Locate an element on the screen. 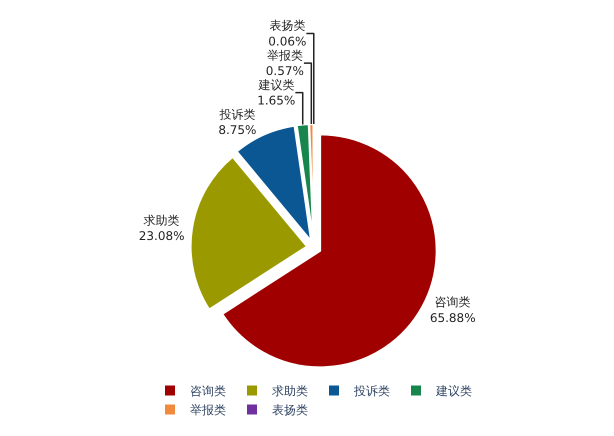 Image resolution: width=614 pixels, height=436 pixels. slice-label: 求助类 is located at coordinates (162, 221).